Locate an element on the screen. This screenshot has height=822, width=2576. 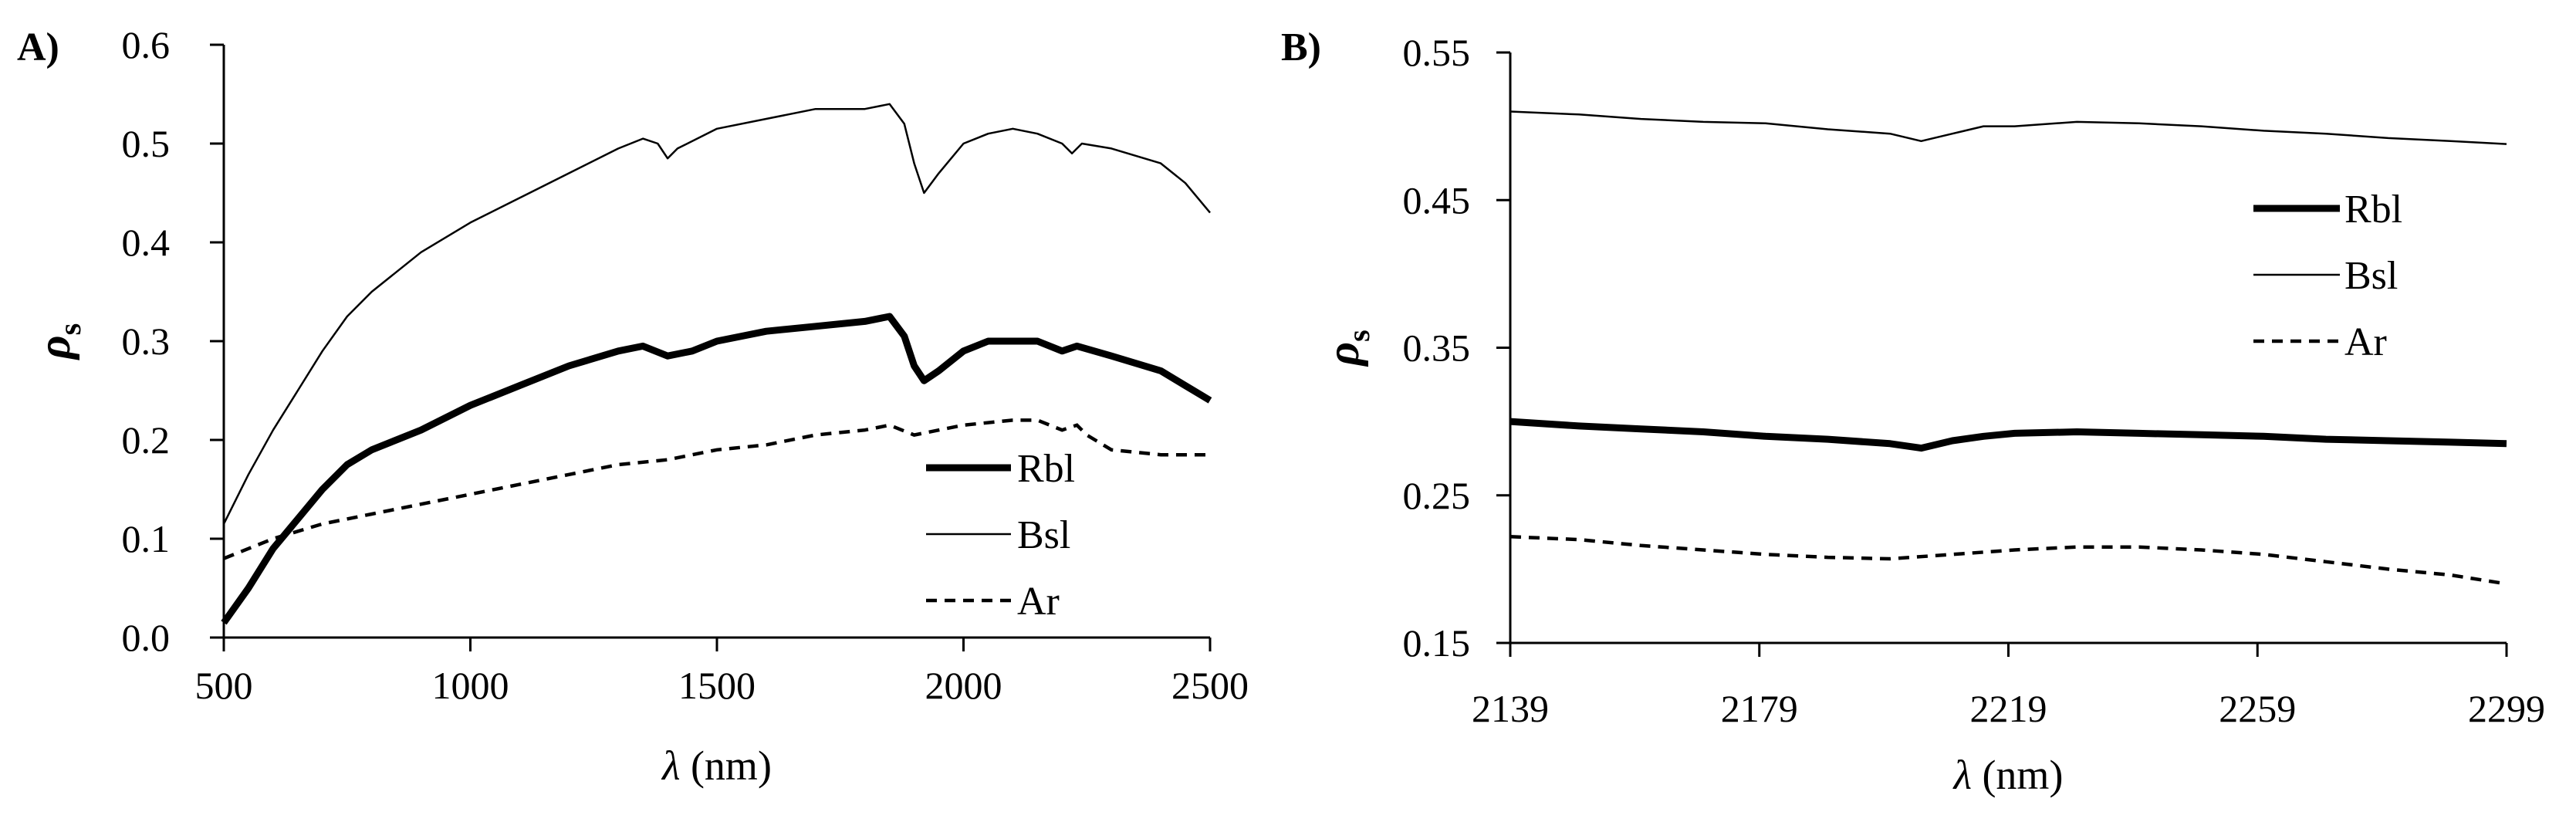
x-tick-label: 1500 is located at coordinates (717, 685).